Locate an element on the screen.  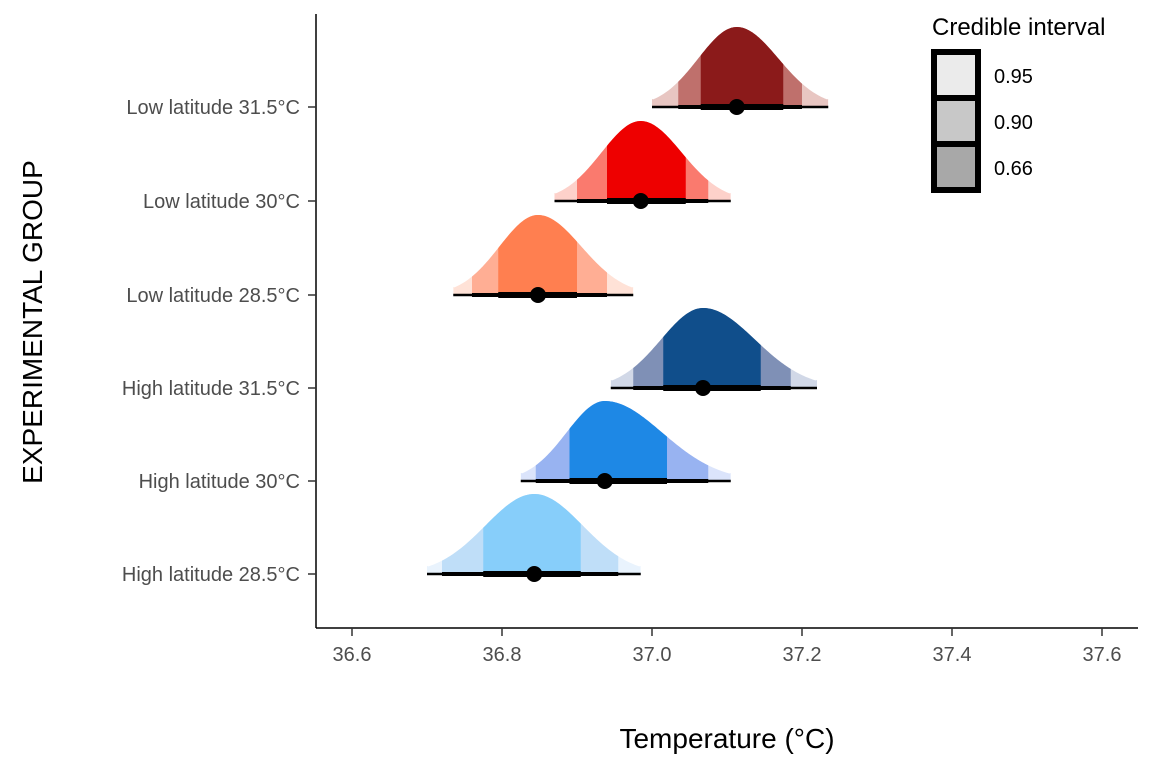
x-tick-label: 37.4 is located at coordinates (952, 655).